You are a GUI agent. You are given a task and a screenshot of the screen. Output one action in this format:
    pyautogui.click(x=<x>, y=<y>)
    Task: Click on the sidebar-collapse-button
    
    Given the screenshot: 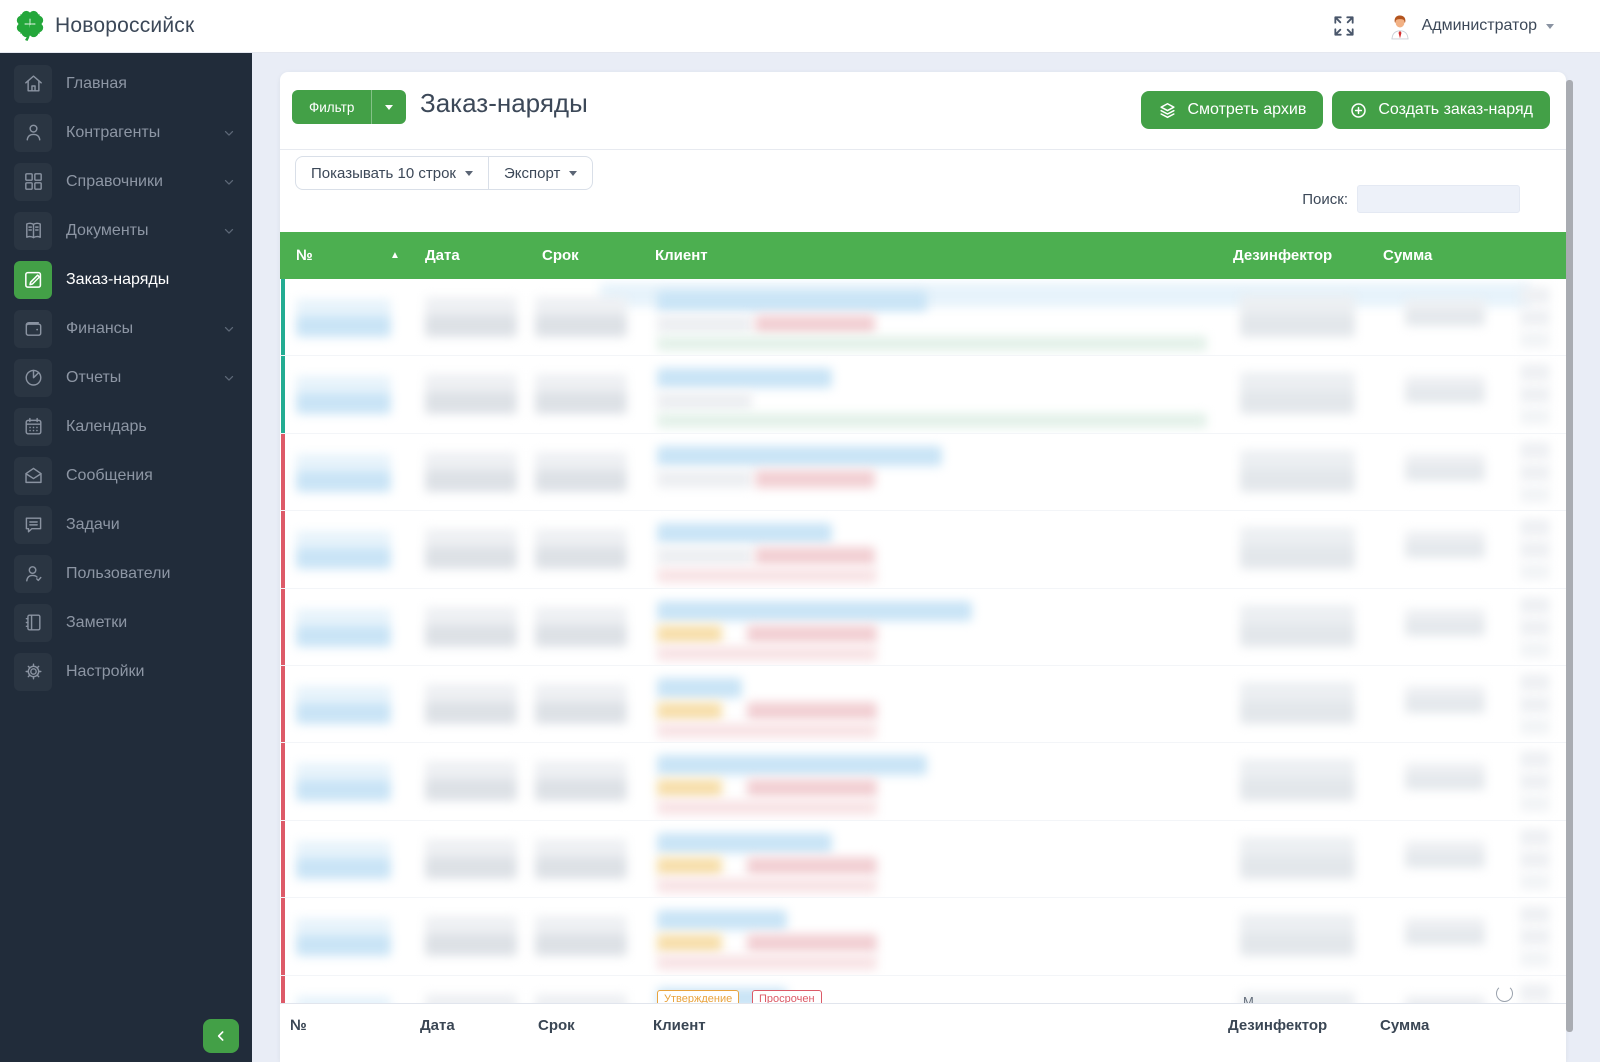 What is the action you would take?
    pyautogui.click(x=221, y=1036)
    